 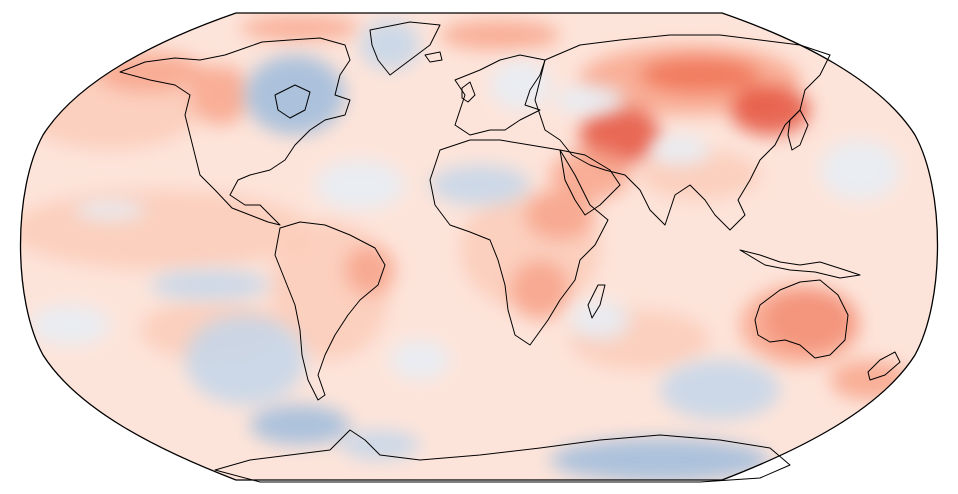 I want to click on coast-europe, so click(x=500, y=95).